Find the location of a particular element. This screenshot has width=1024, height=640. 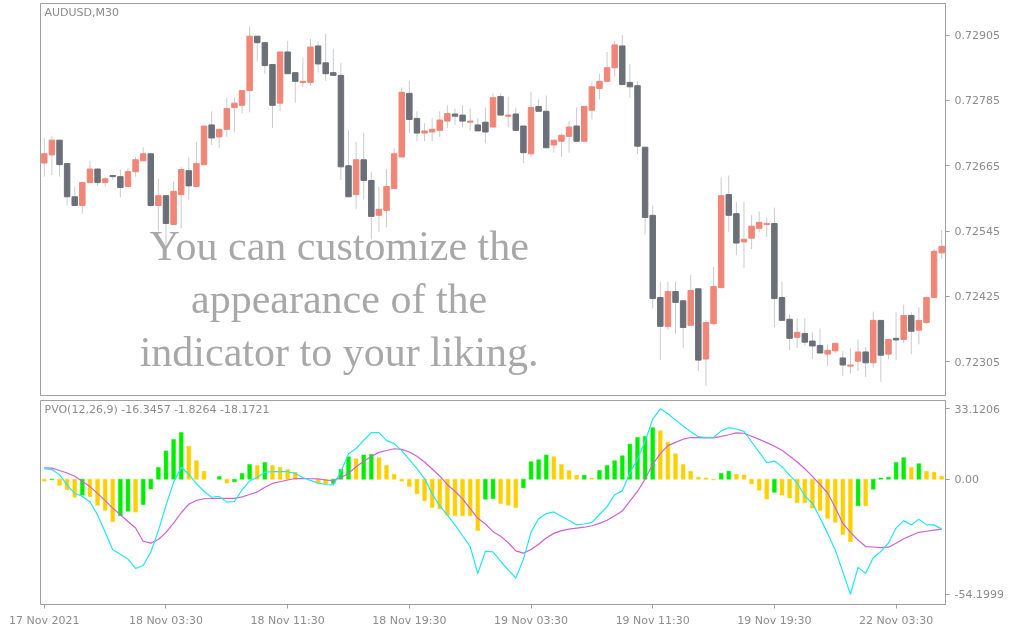

x-tick-label: 18 Nov 11:30 is located at coordinates (287, 620).